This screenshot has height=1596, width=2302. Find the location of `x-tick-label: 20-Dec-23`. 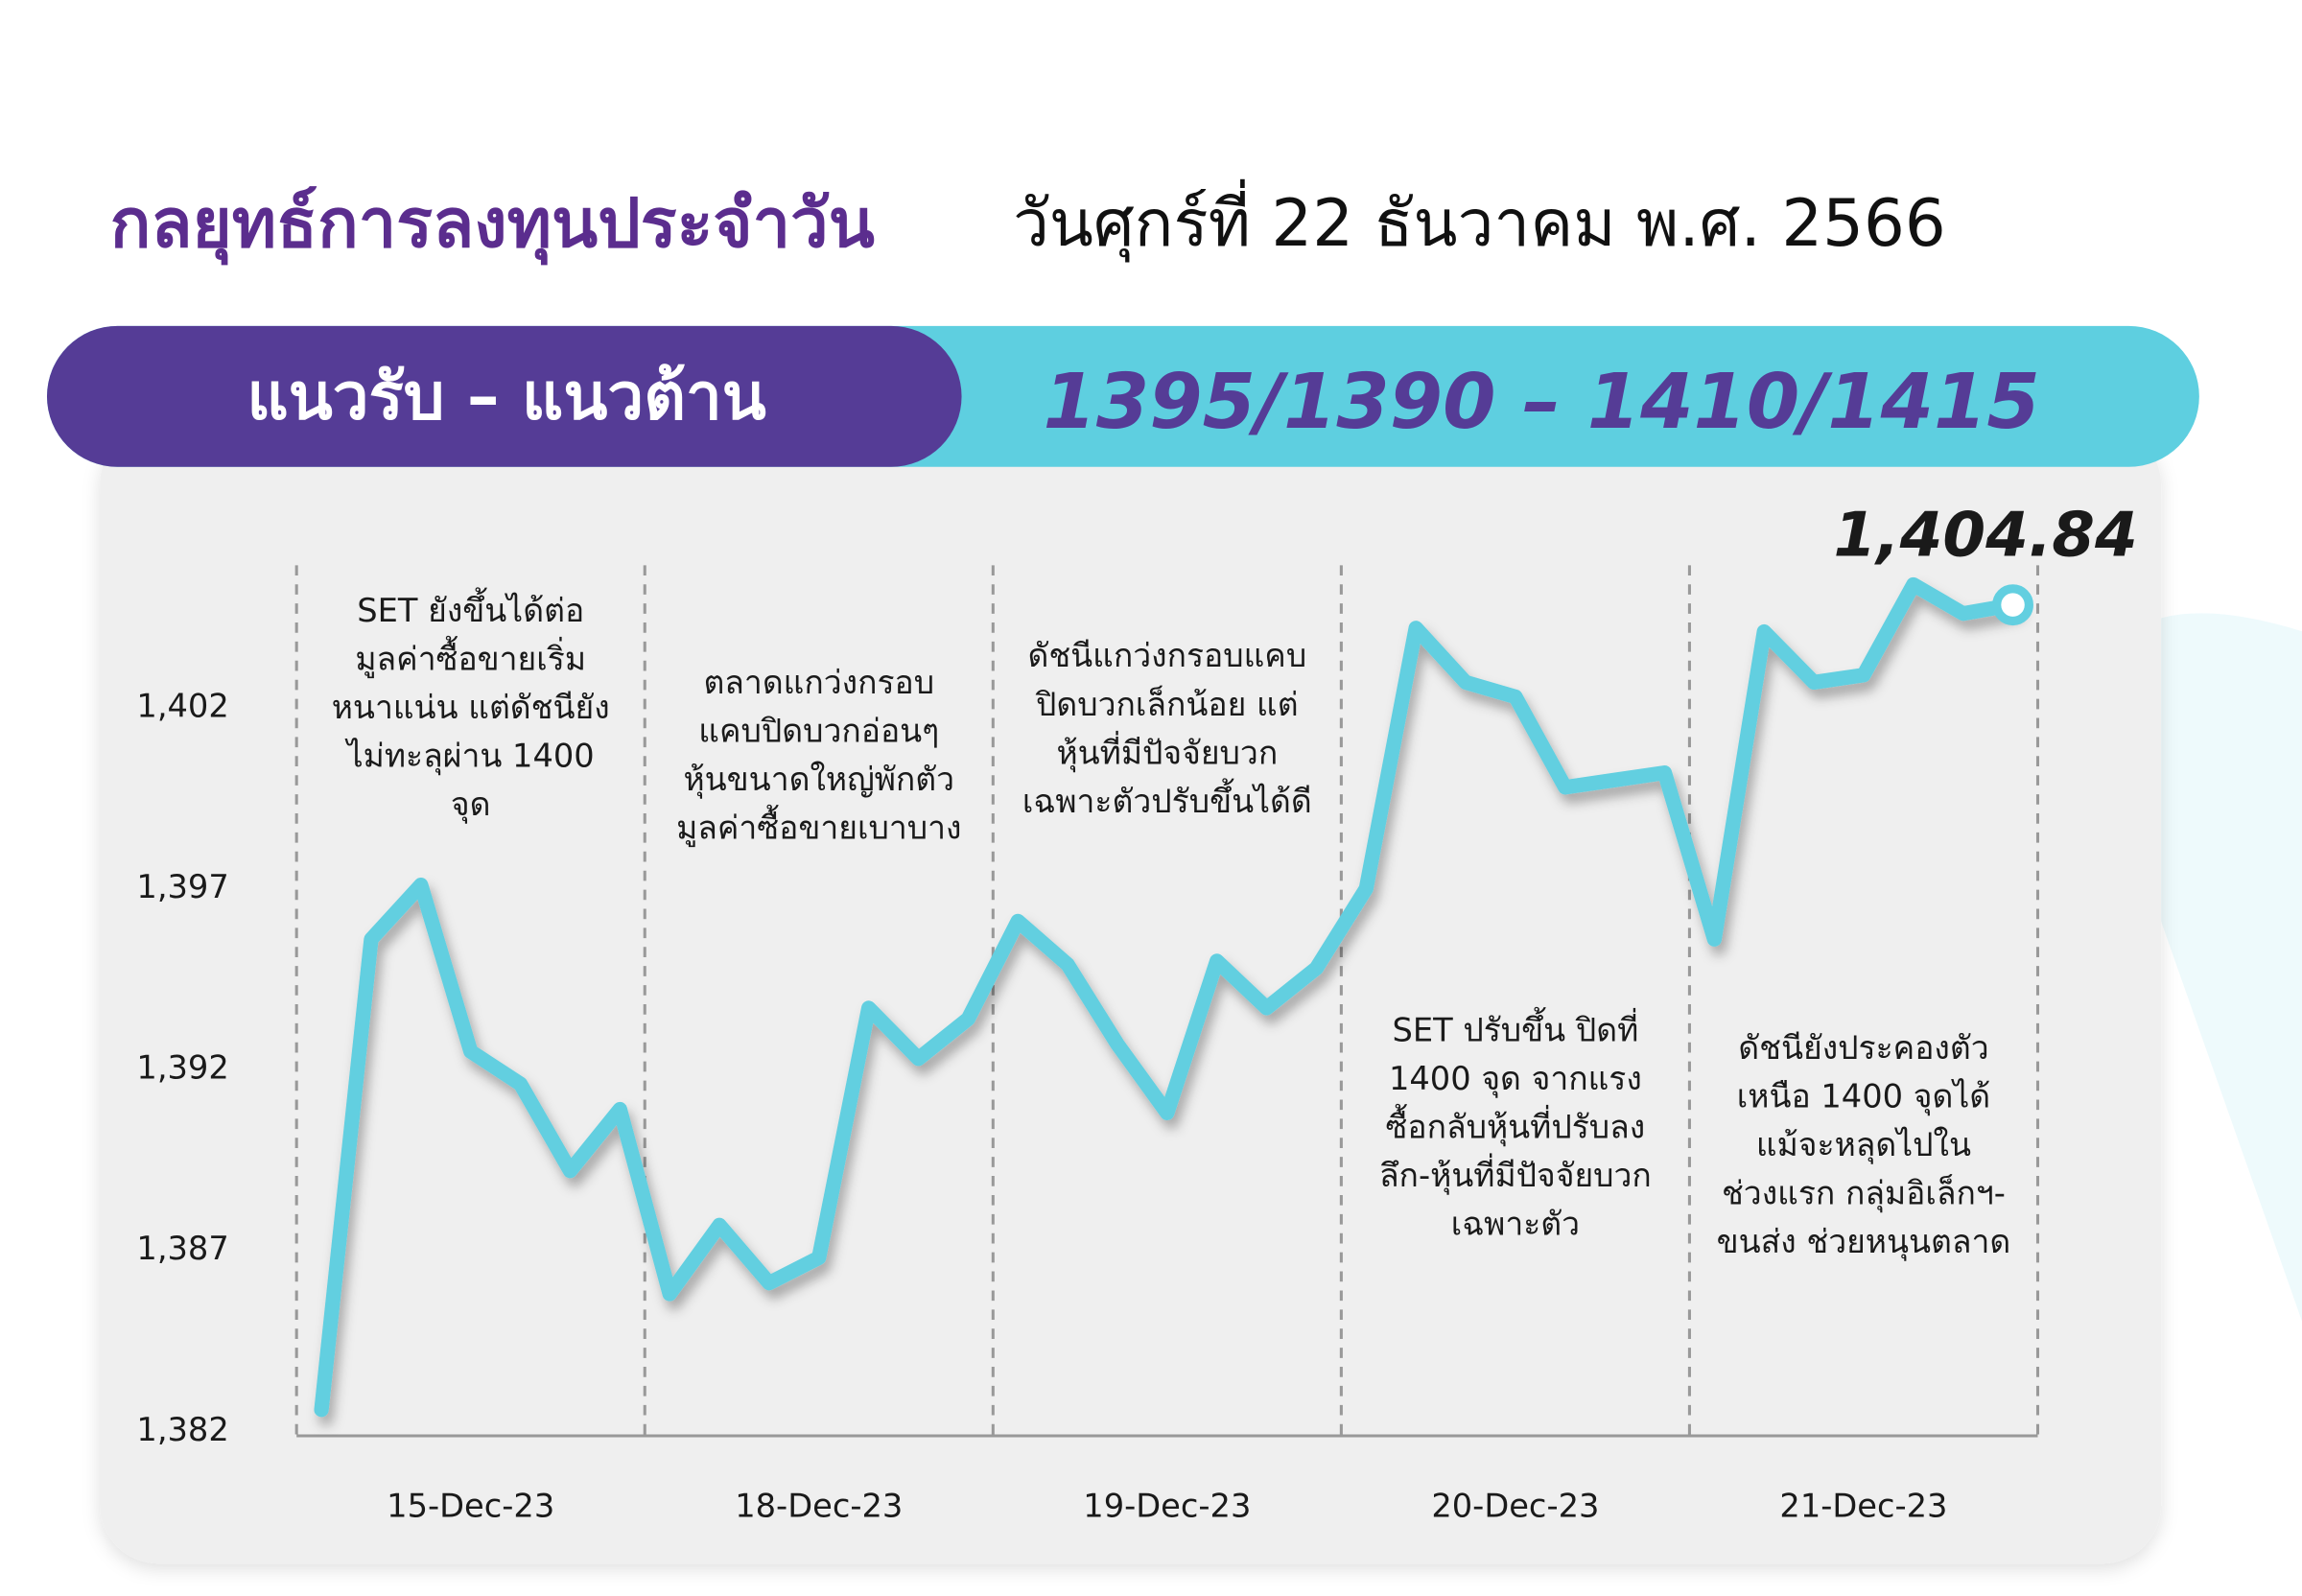

x-tick-label: 20-Dec-23 is located at coordinates (1515, 1505).